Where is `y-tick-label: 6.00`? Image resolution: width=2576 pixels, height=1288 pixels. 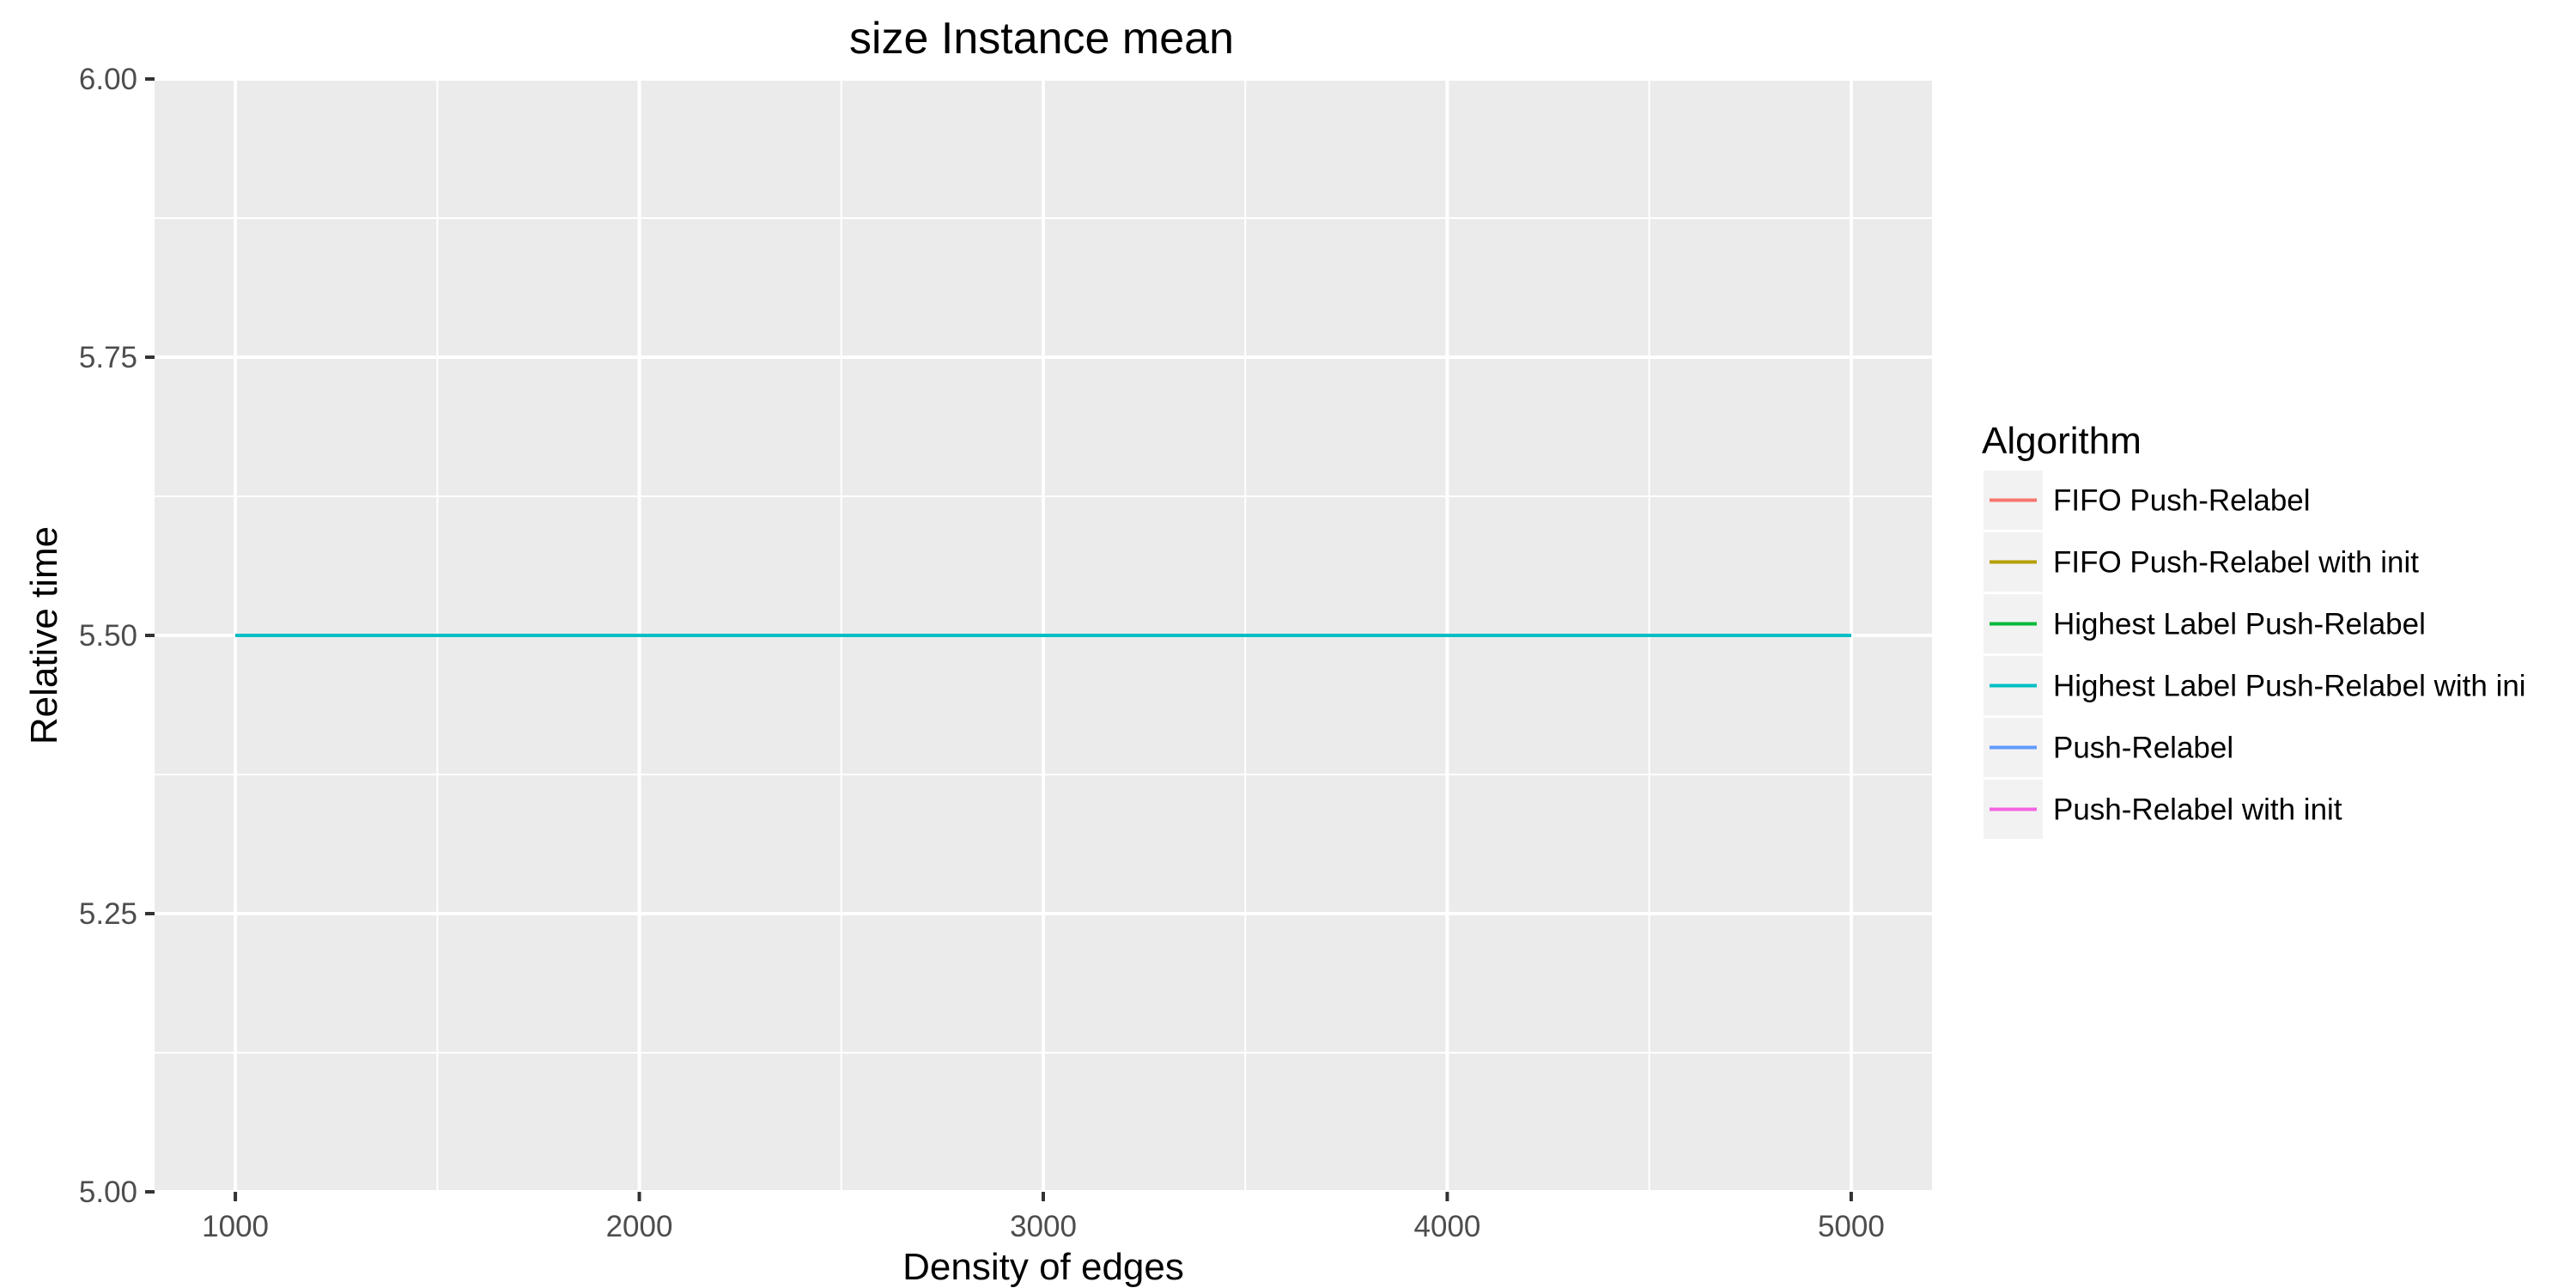
y-tick-label: 6.00 is located at coordinates (108, 79).